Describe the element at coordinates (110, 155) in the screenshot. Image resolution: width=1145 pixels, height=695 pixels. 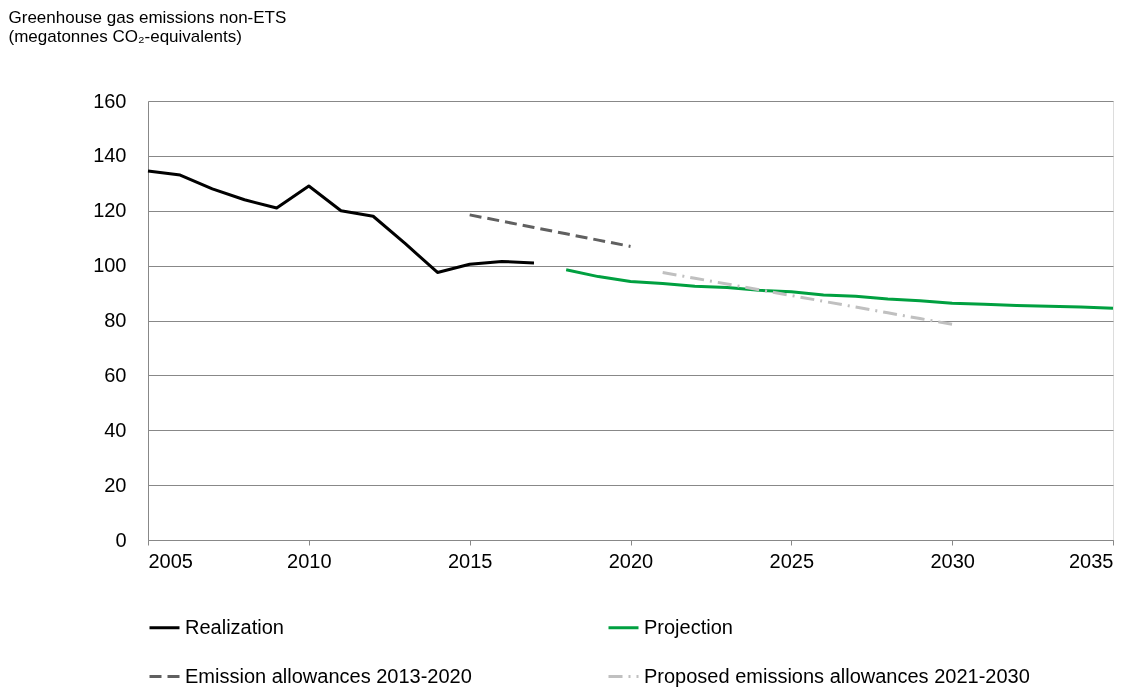
I see `y-tick-label: 140` at that location.